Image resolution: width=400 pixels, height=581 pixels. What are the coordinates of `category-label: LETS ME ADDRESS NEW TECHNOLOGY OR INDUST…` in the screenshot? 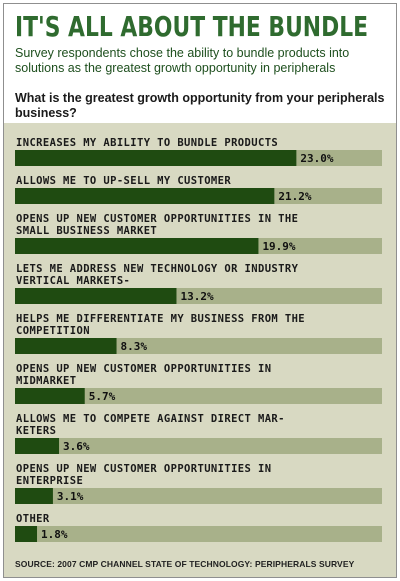 It's located at (157, 269).